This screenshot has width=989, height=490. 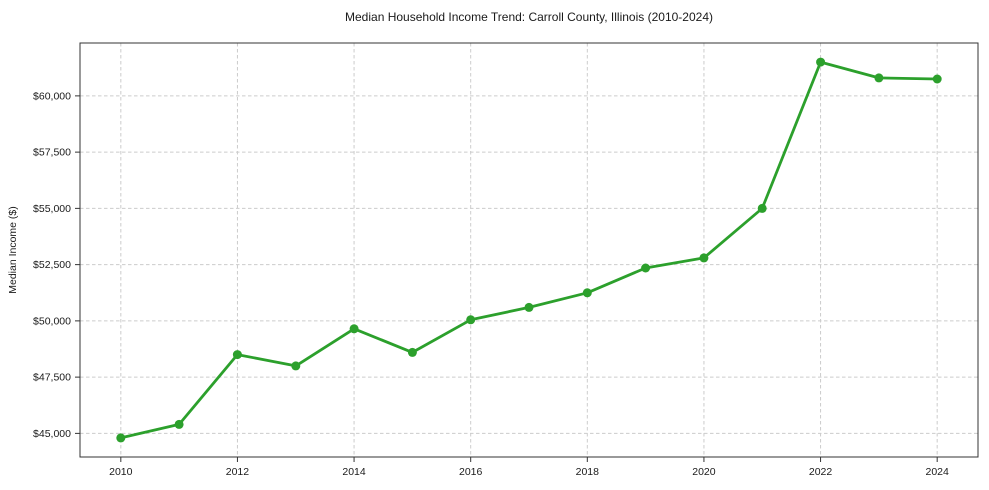 I want to click on y-tick-label: $52,500, so click(x=52, y=265).